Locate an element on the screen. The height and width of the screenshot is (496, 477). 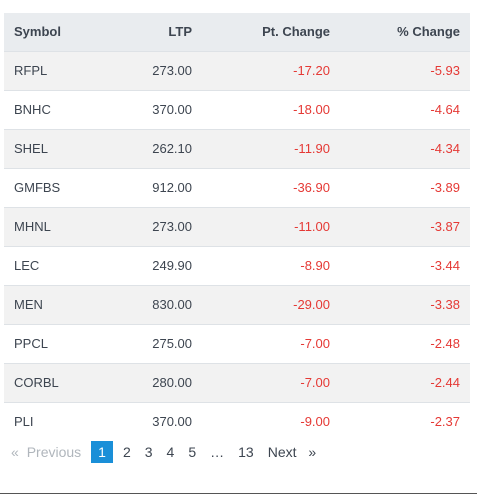
pagination: « Previous 1 2 3 4 5 … 13 Next » is located at coordinates (163, 452).